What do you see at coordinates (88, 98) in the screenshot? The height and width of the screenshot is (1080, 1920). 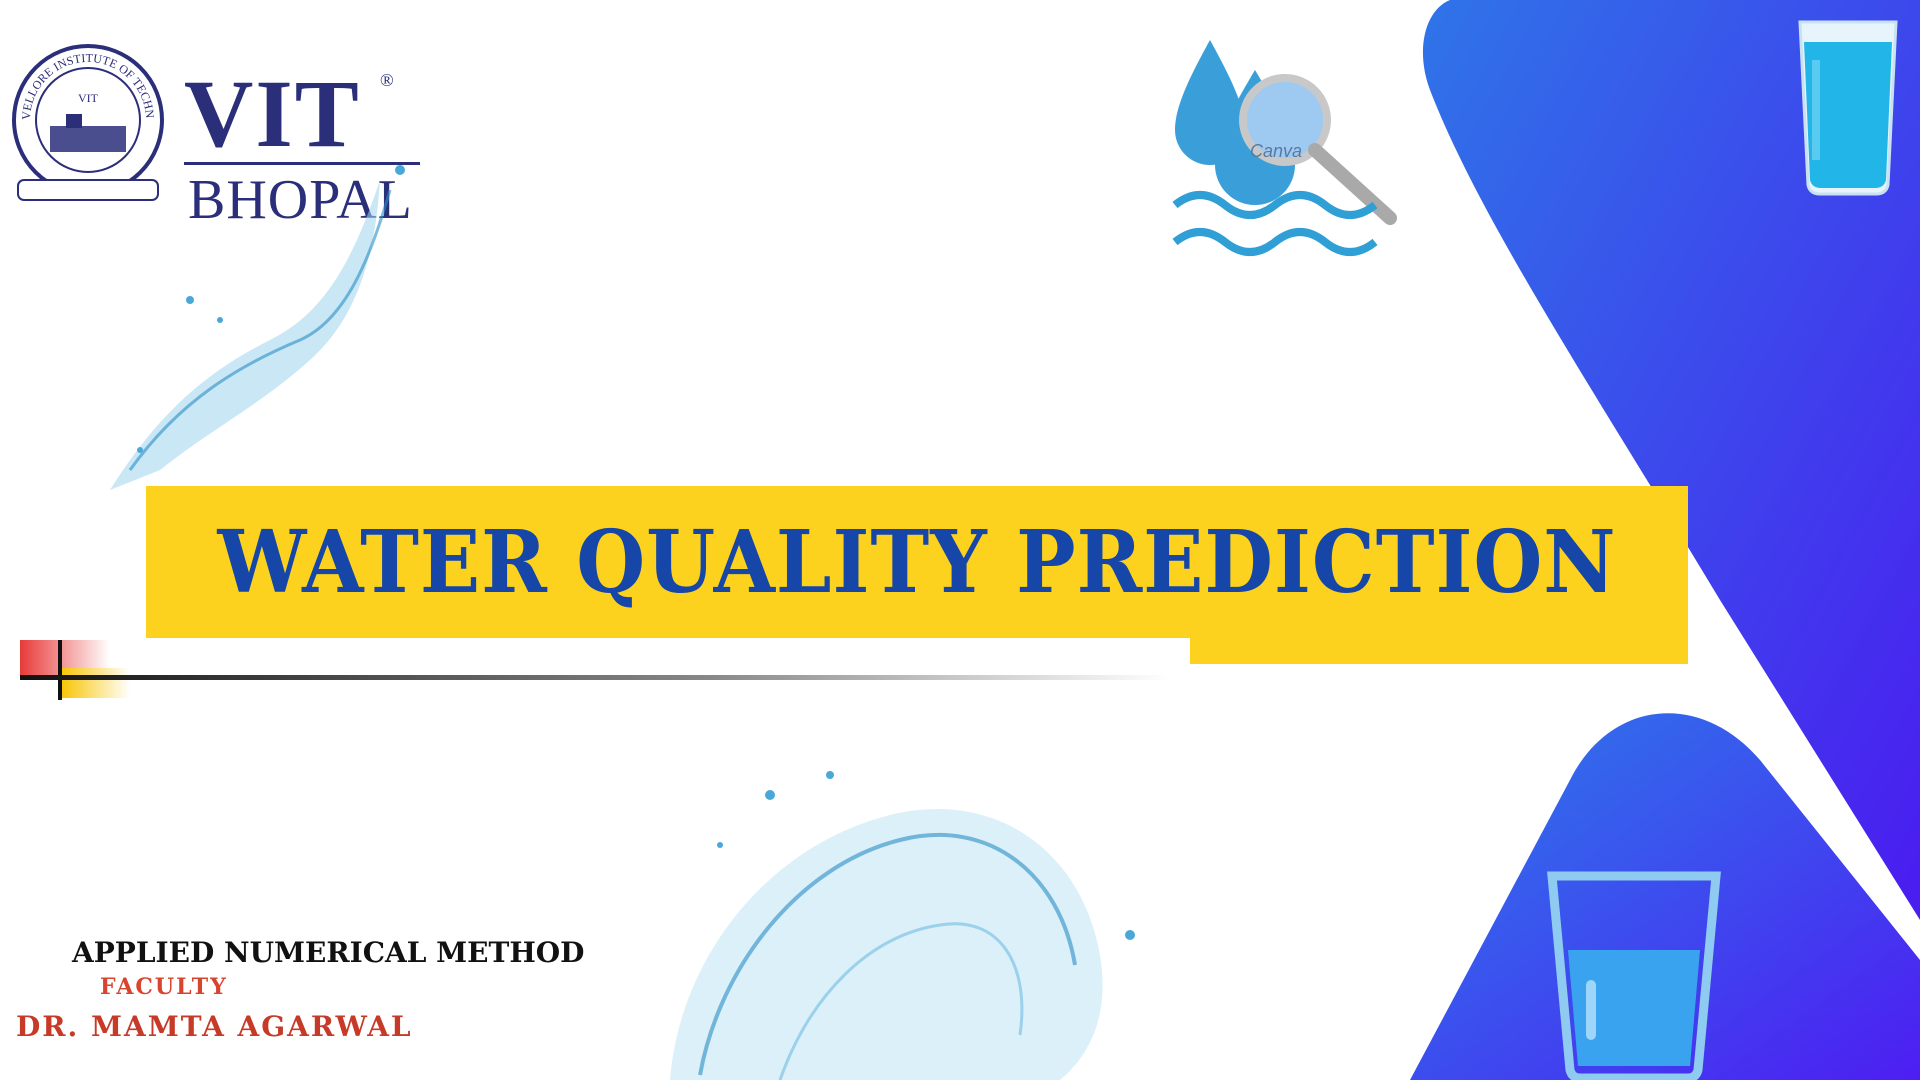 I see `svg-text: VIT` at bounding box center [88, 98].